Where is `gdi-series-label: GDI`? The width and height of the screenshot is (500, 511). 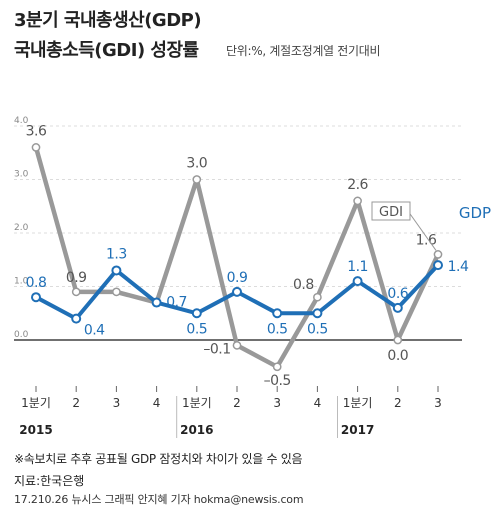 gdi-series-label: GDI is located at coordinates (391, 212).